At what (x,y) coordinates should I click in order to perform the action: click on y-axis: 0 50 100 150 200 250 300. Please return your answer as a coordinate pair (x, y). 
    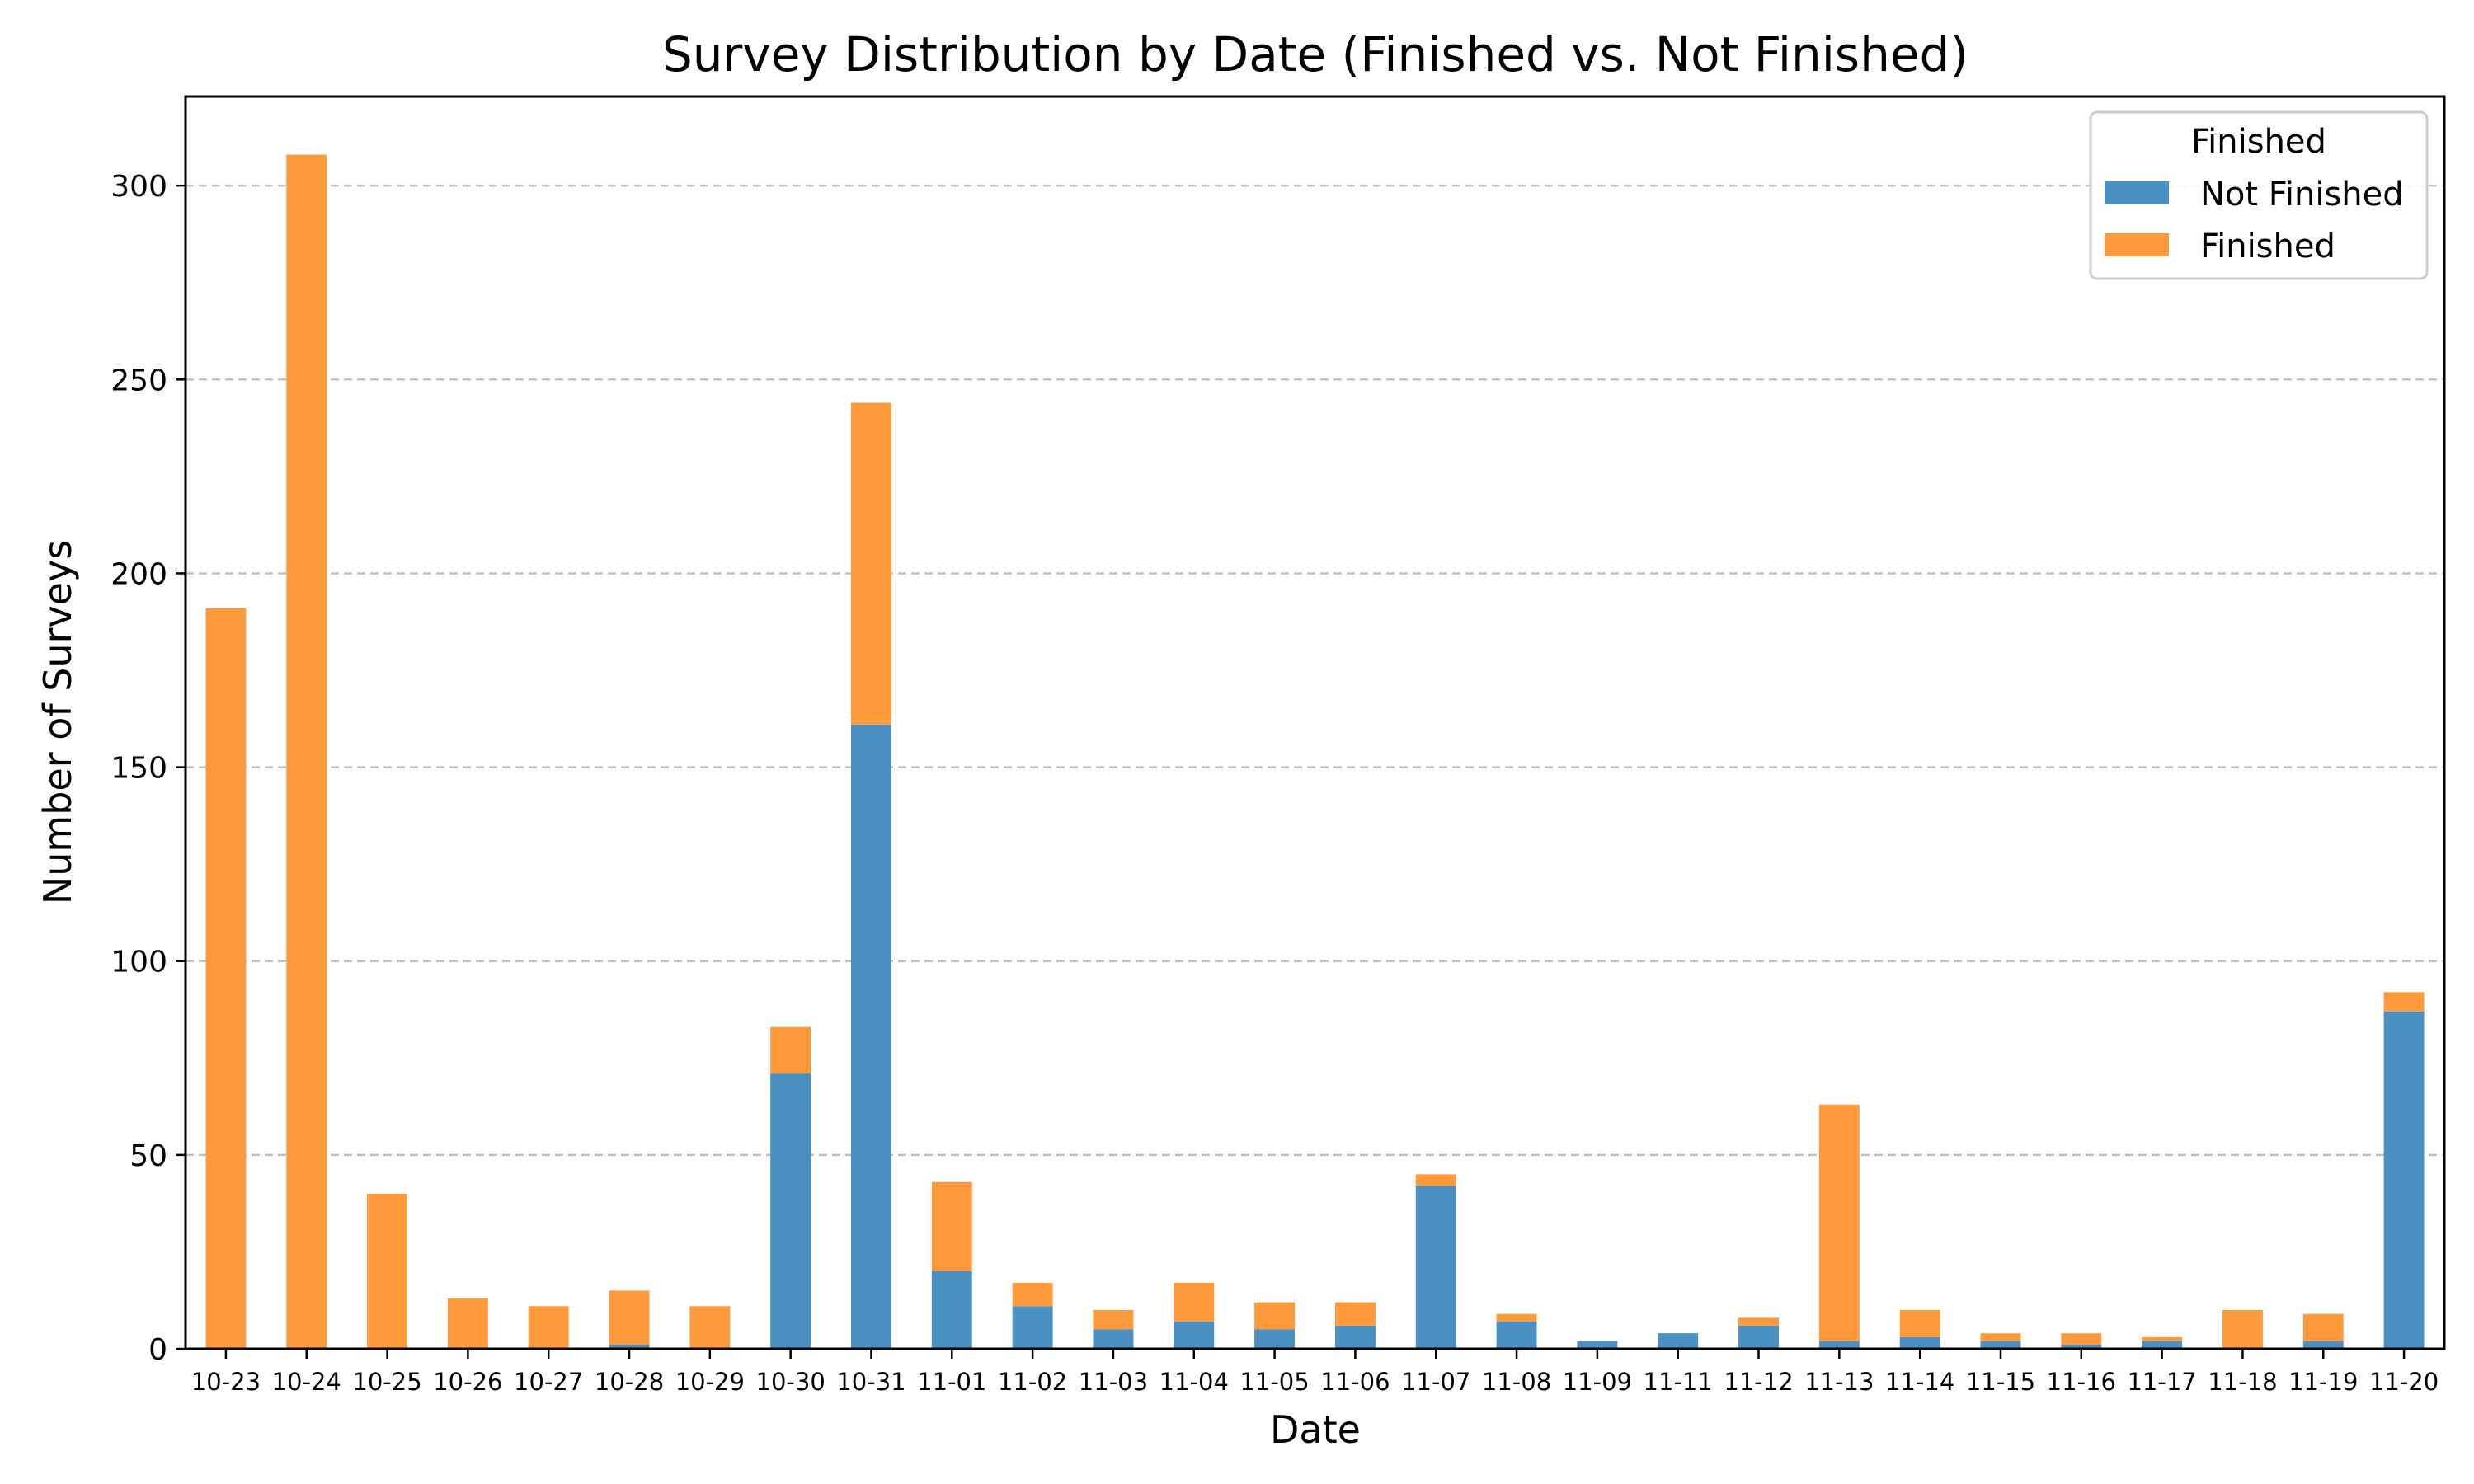
    Looking at the image, I should click on (148, 768).